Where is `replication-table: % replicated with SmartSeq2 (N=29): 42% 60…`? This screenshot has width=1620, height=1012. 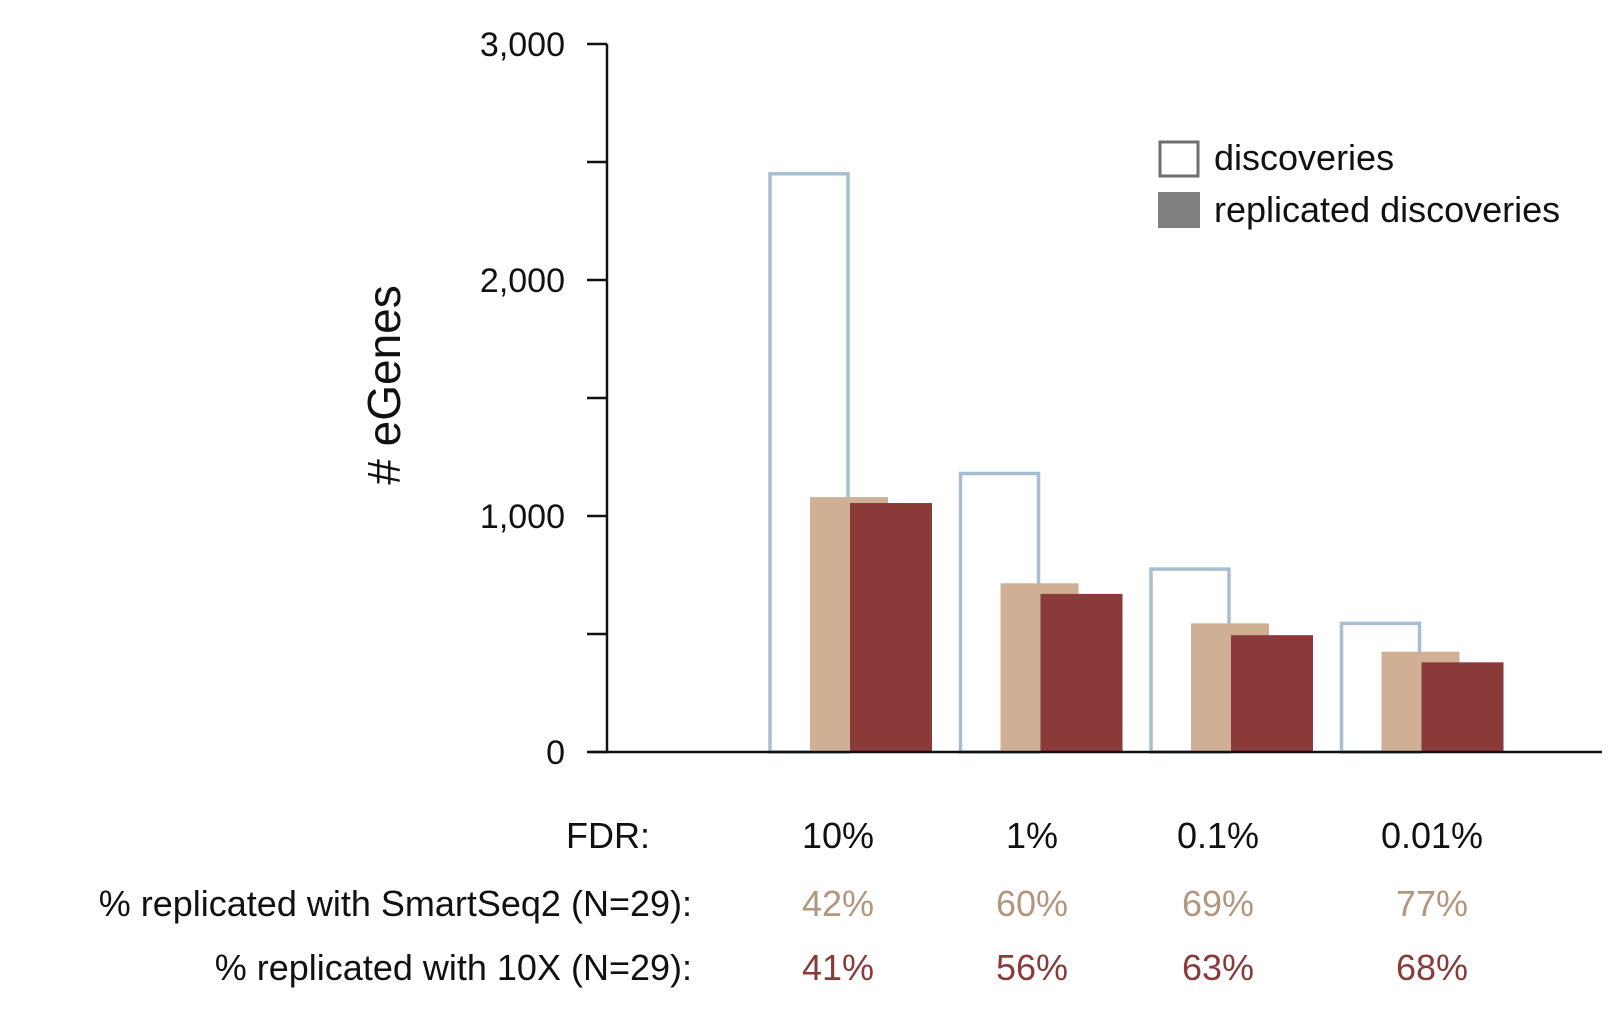 replication-table: % replicated with SmartSeq2 (N=29): 42% 60… is located at coordinates (783, 935).